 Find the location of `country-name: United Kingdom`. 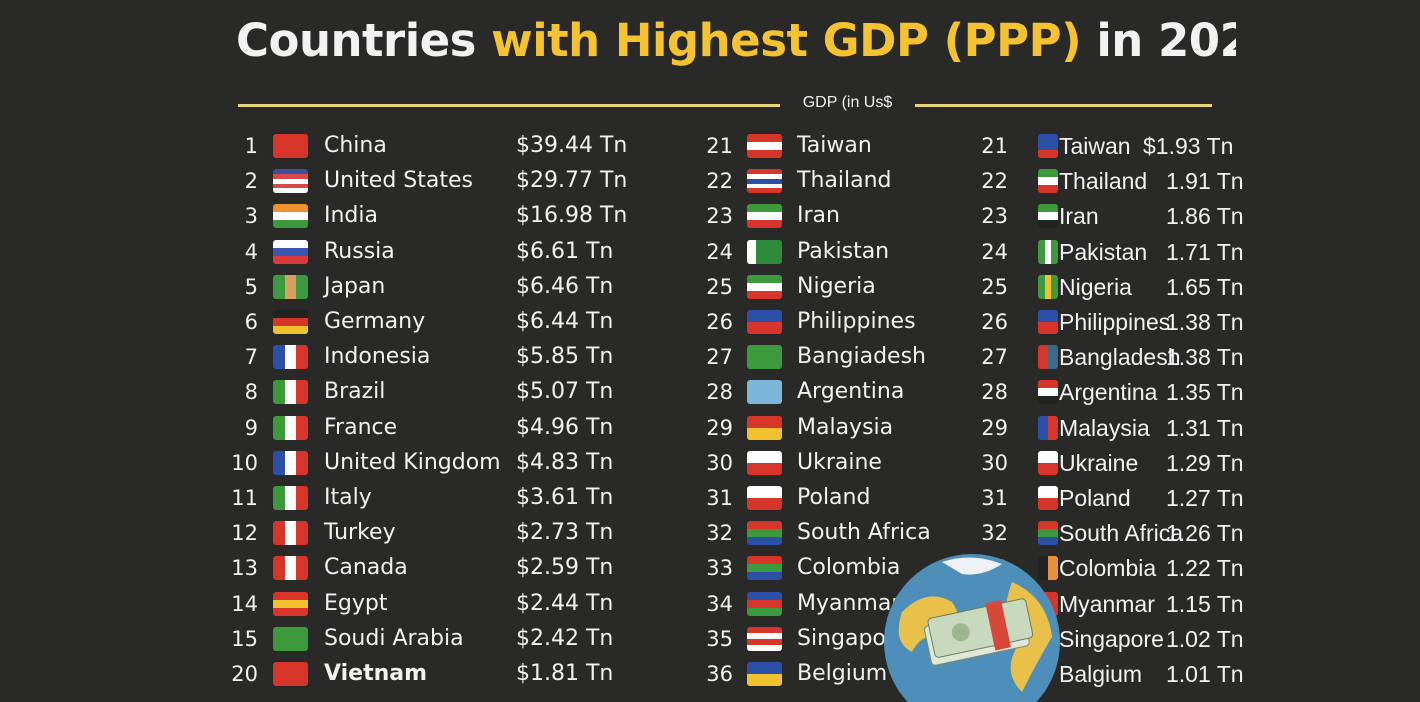

country-name: United Kingdom is located at coordinates (412, 462).